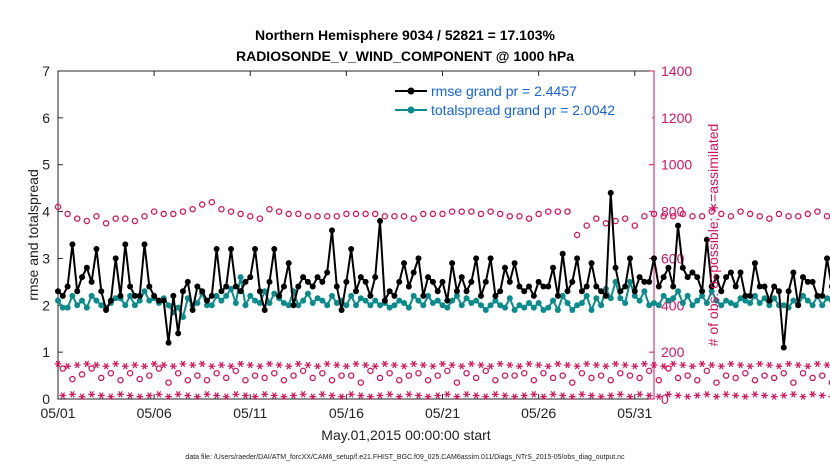 The image size is (830, 470). I want to click on y-tick-label-right: 1000, so click(676, 165).